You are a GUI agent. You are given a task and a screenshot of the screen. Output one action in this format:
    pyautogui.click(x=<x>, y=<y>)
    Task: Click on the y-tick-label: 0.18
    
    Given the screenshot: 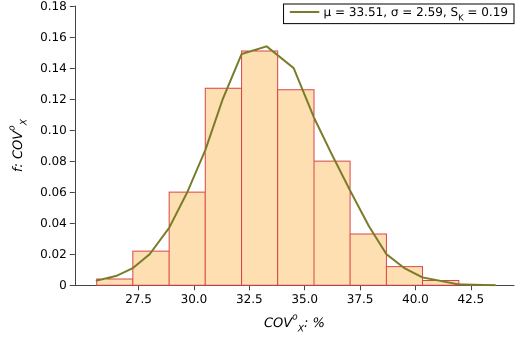 What is the action you would take?
    pyautogui.click(x=53, y=6)
    